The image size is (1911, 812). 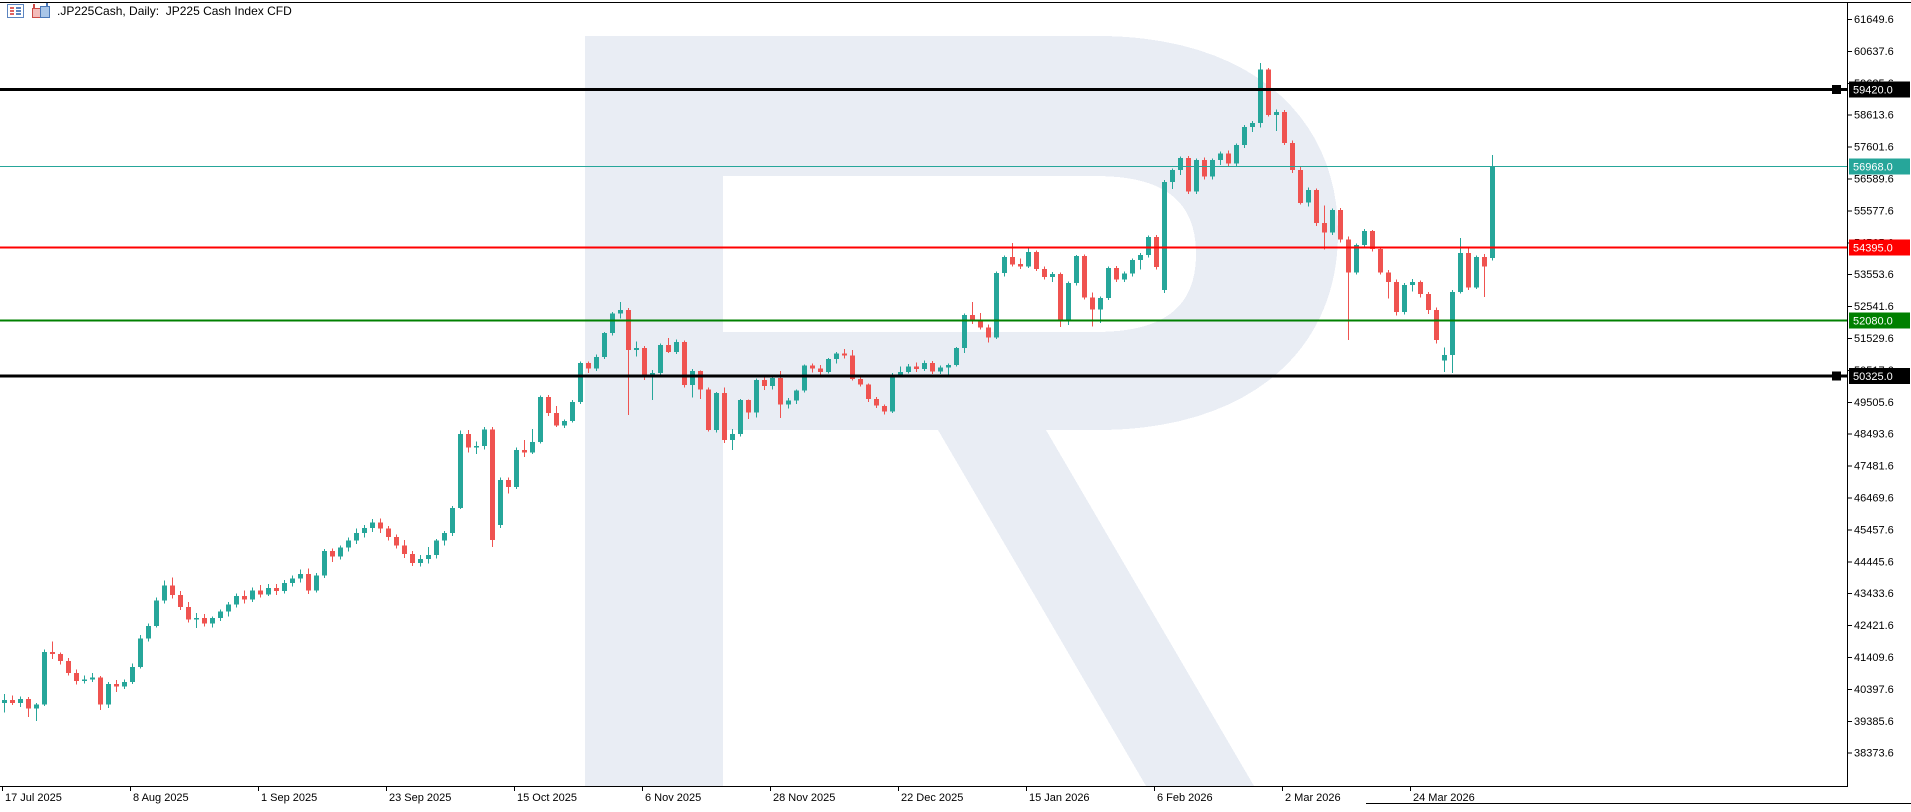 What do you see at coordinates (1847, 394) in the screenshot?
I see `frame-right` at bounding box center [1847, 394].